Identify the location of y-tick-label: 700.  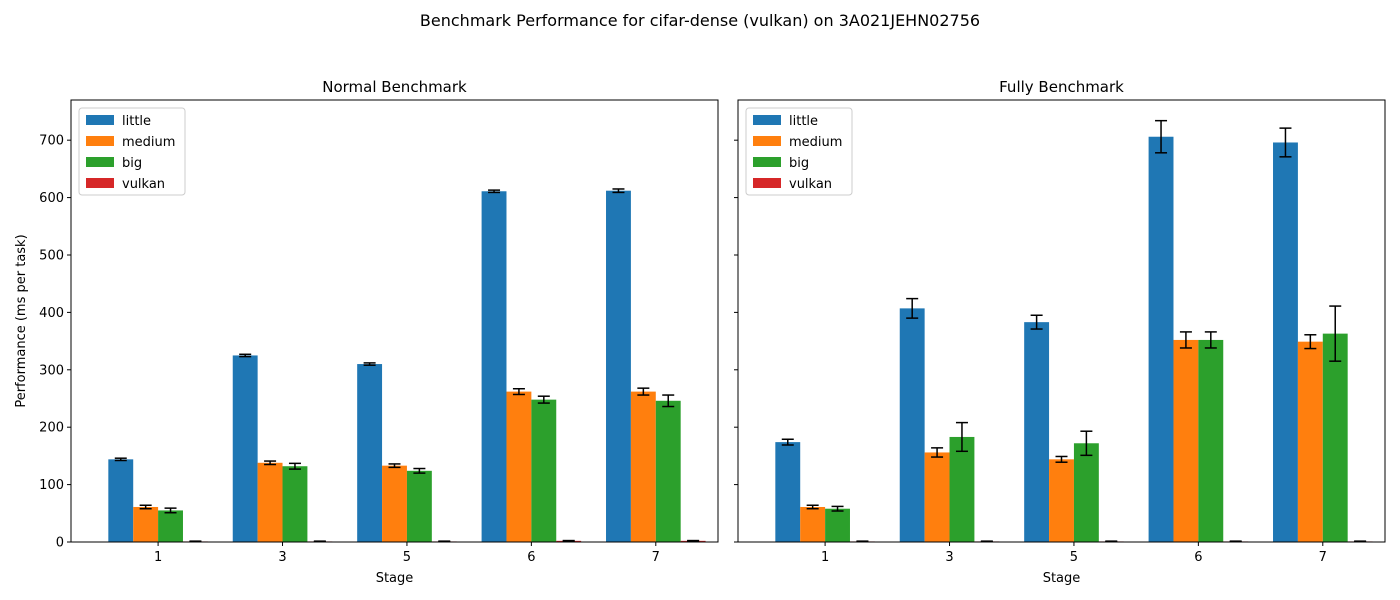
(51, 141).